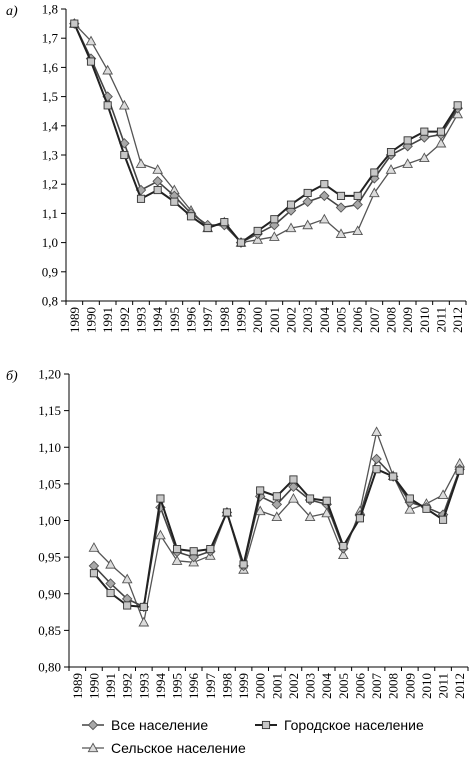 The height and width of the screenshot is (757, 471). I want to click on panel-a-x-tick-label: 1993, so click(141, 320).